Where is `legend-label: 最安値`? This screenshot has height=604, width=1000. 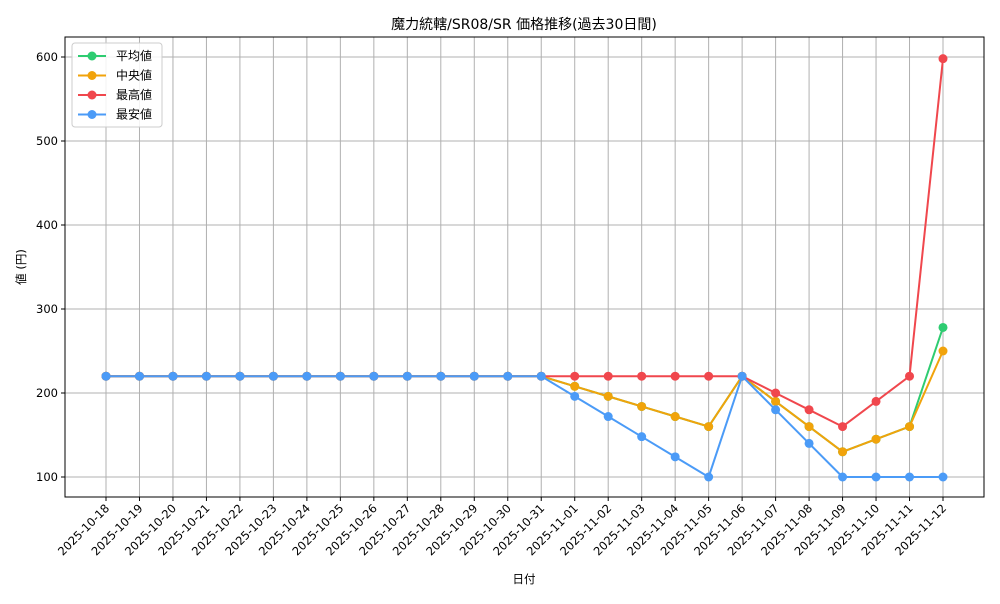
legend-label: 最安値 is located at coordinates (134, 114).